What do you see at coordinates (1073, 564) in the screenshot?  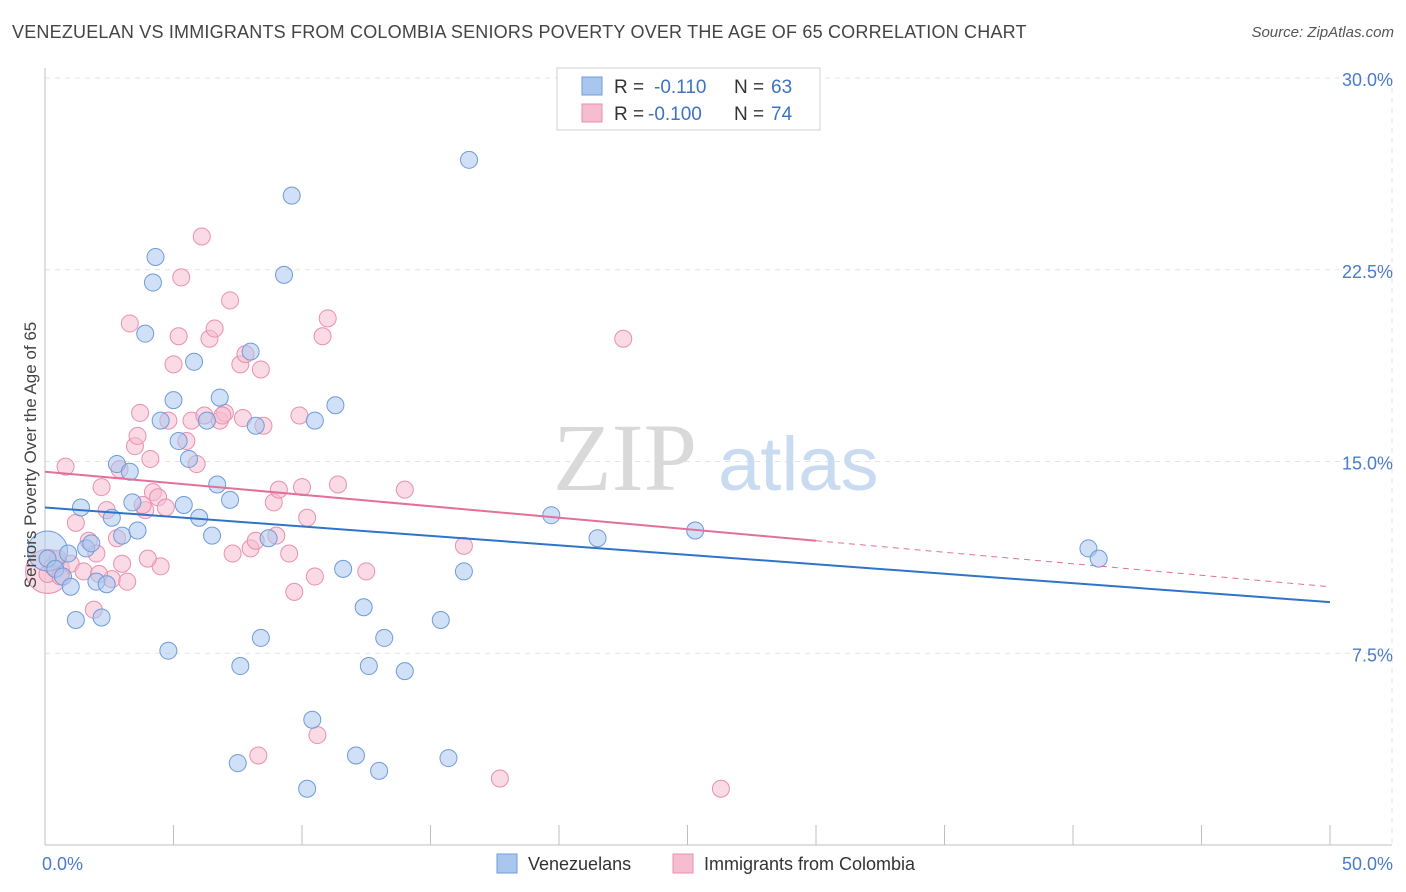 I see `trend-line-colombia-extension` at bounding box center [1073, 564].